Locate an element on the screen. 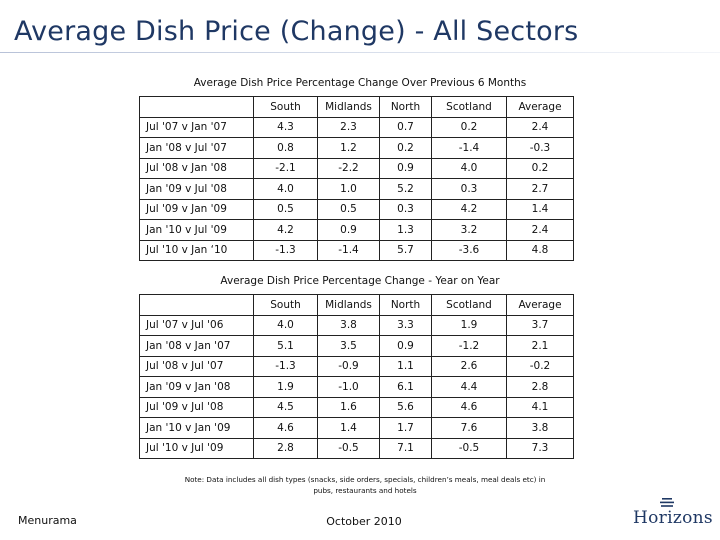  table-row: Jan '09 v Jul '08 4.0 1.0 5.2 0.3 2.7 is located at coordinates (356, 189).